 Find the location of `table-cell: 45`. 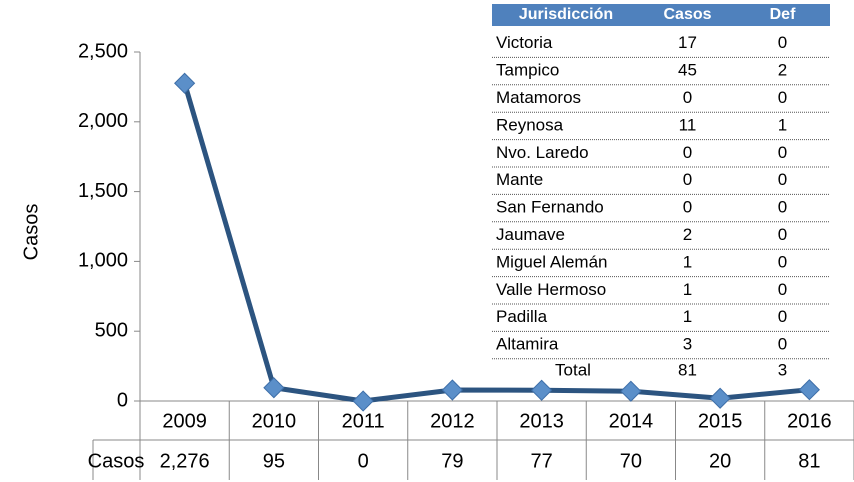

table-cell: 45 is located at coordinates (687, 70).